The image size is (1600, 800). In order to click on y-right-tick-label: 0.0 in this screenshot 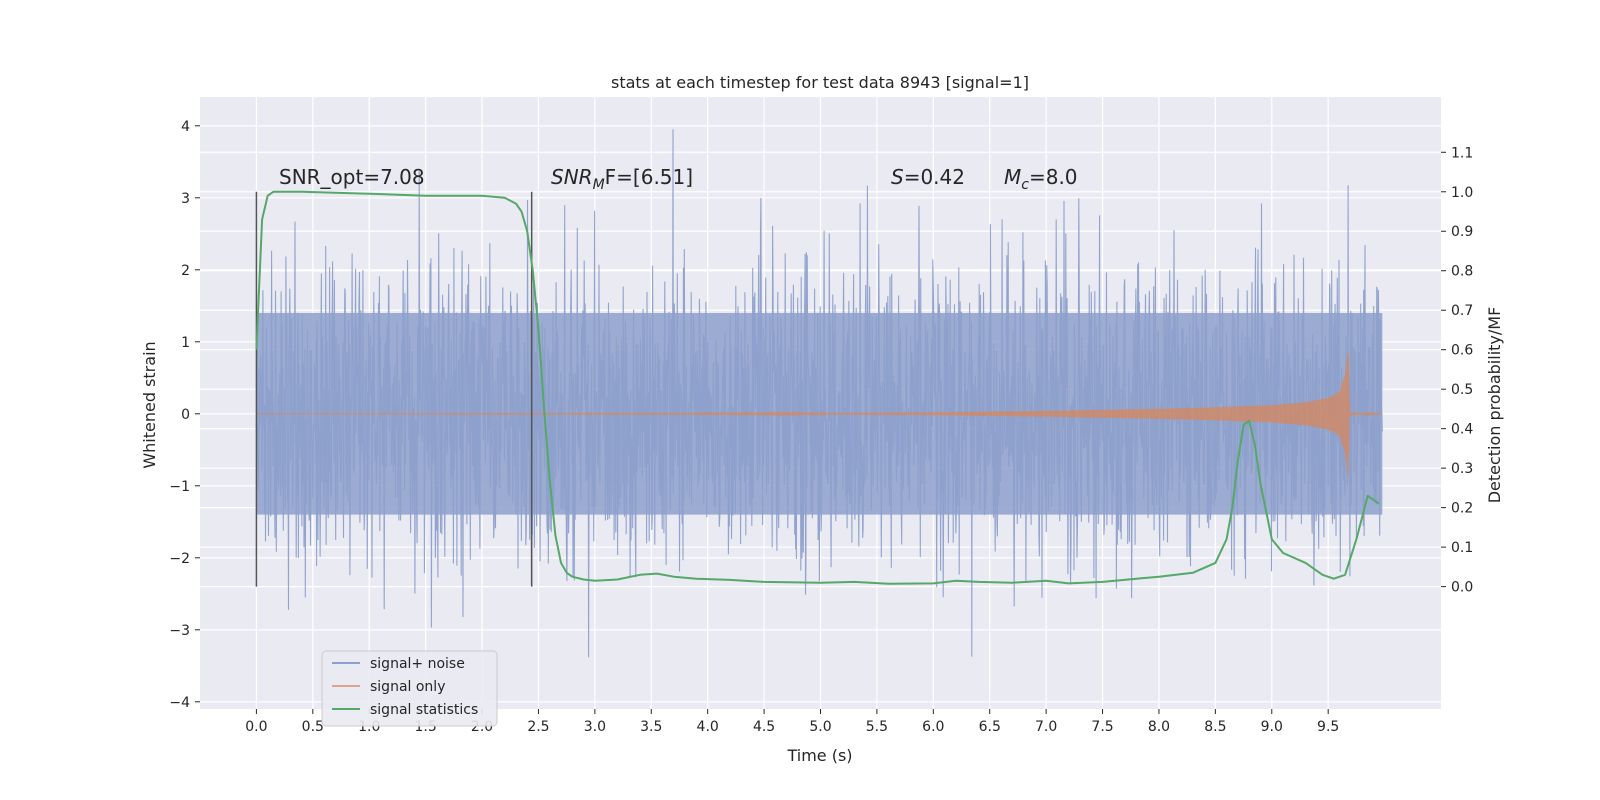, I will do `click(1462, 588)`.